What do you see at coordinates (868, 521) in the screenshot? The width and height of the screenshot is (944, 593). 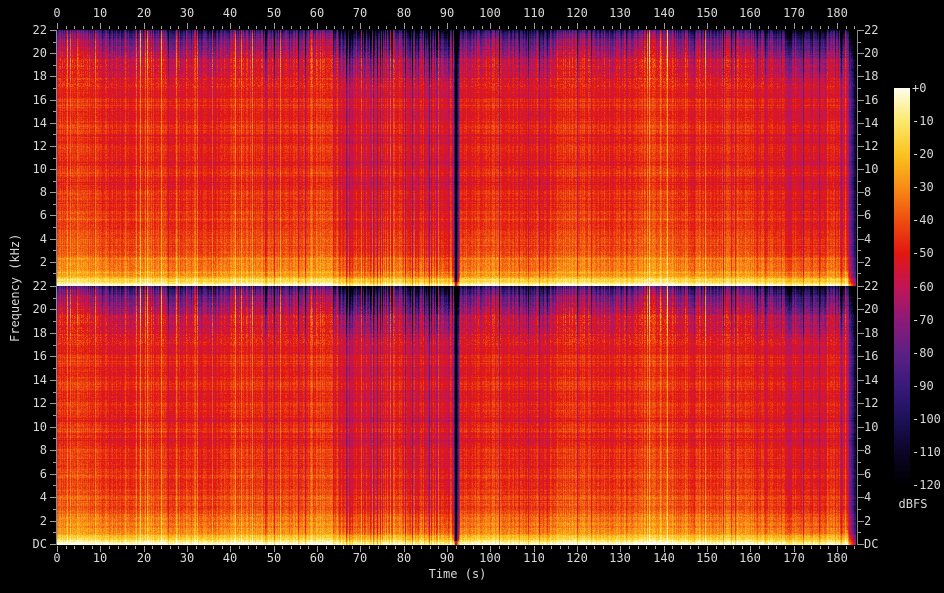 I see `frequency-tick-label-right: 2` at bounding box center [868, 521].